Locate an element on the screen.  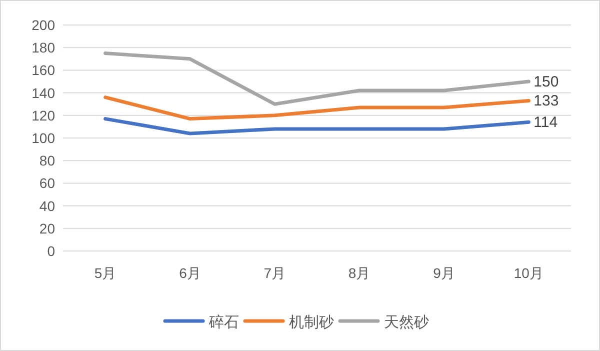
y-tick-label: 60 is located at coordinates (47, 183).